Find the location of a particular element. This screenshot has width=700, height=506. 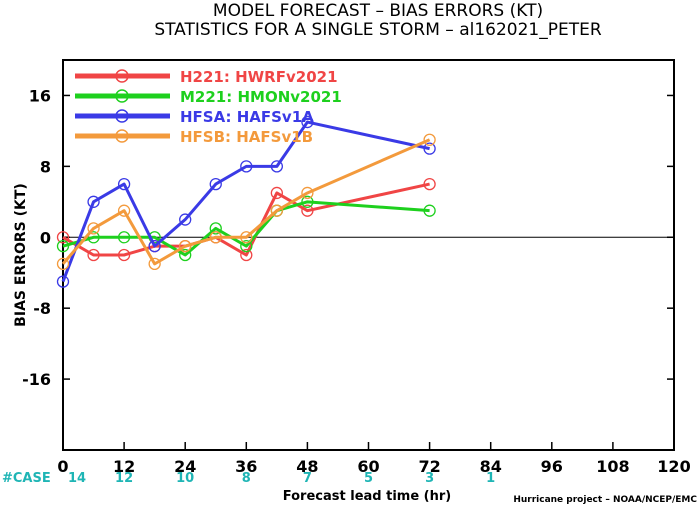

x-tick-label: 96 is located at coordinates (552, 466).